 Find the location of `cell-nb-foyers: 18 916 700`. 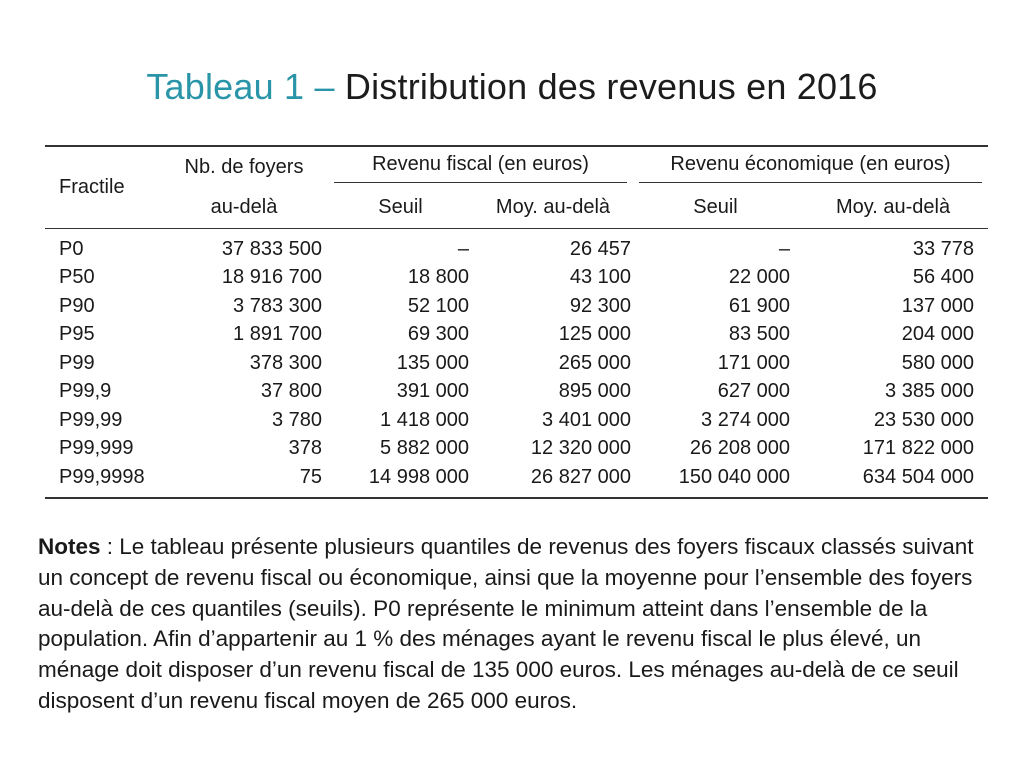

cell-nb-foyers: 18 916 700 is located at coordinates (271, 277).